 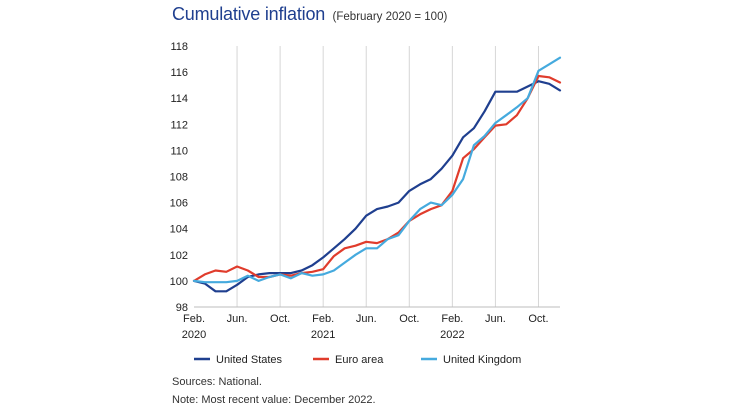 I want to click on chart-title-main: Cumulative inflation, so click(x=249, y=14).